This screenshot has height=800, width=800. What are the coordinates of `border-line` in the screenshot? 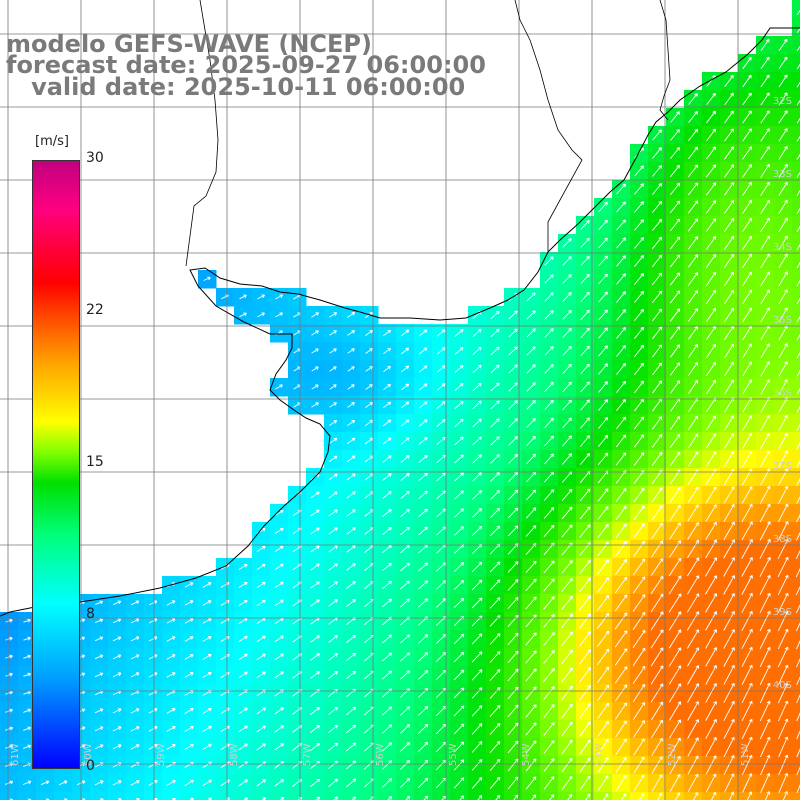 It's located at (665, 60).